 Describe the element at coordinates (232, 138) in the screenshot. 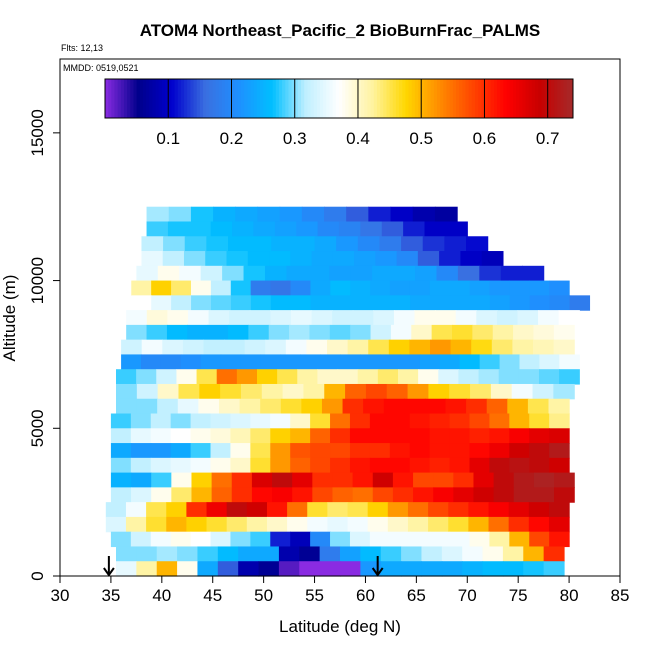

I see `colorbar-tick-label: 0.2` at that location.